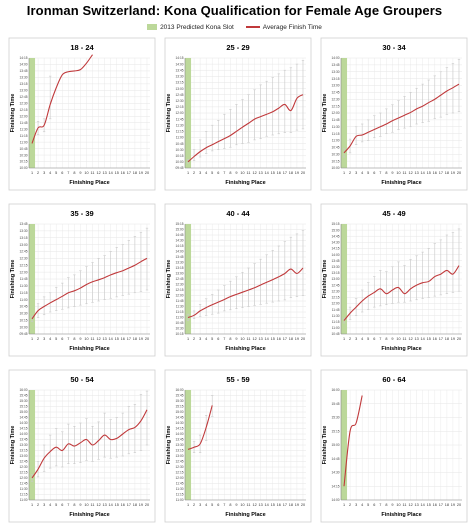 The height and width of the screenshot is (530, 469). What do you see at coordinates (24, 334) in the screenshot?
I see `y-tick-label: 09:45` at bounding box center [24, 334].